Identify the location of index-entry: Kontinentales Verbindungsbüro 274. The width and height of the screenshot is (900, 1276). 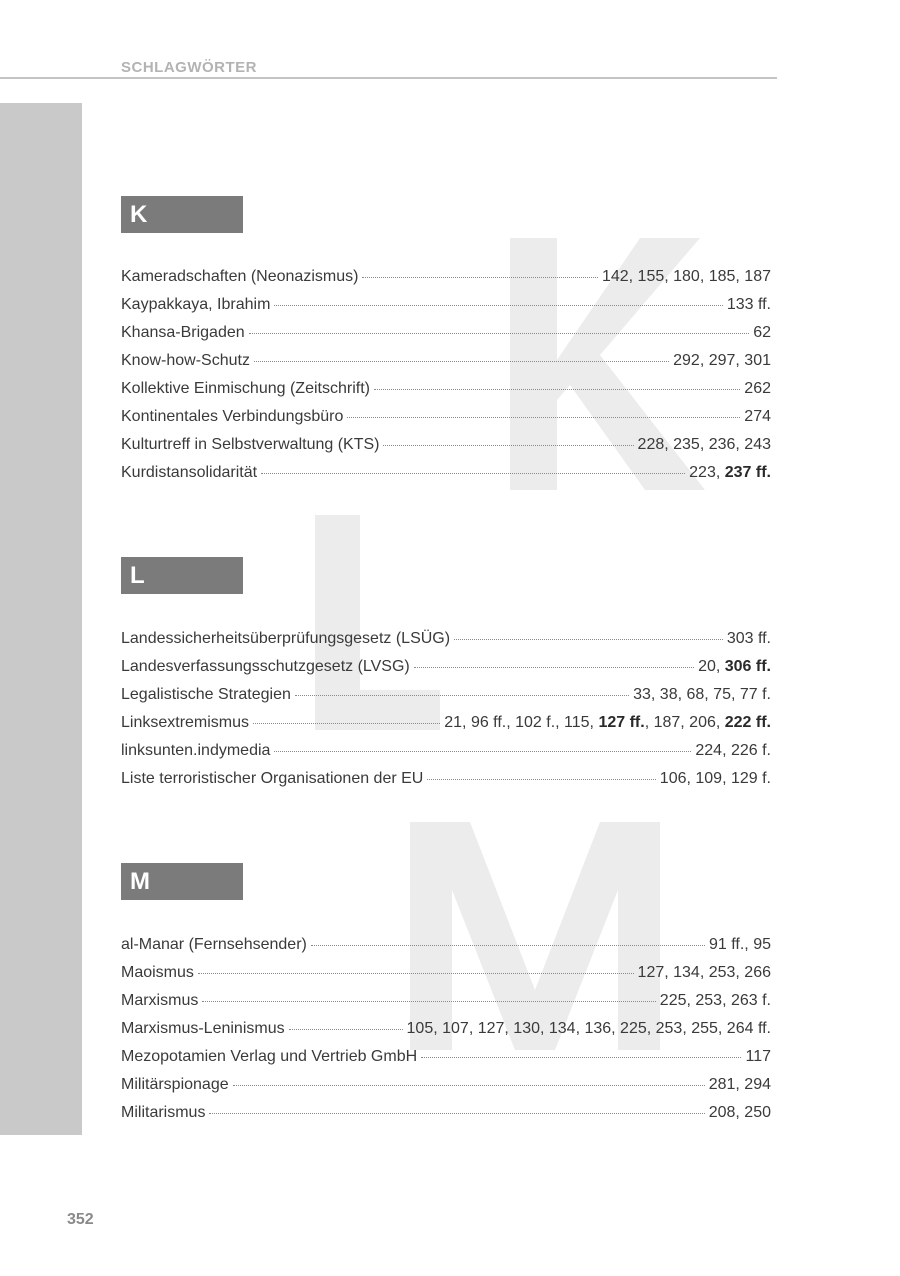
(446, 422).